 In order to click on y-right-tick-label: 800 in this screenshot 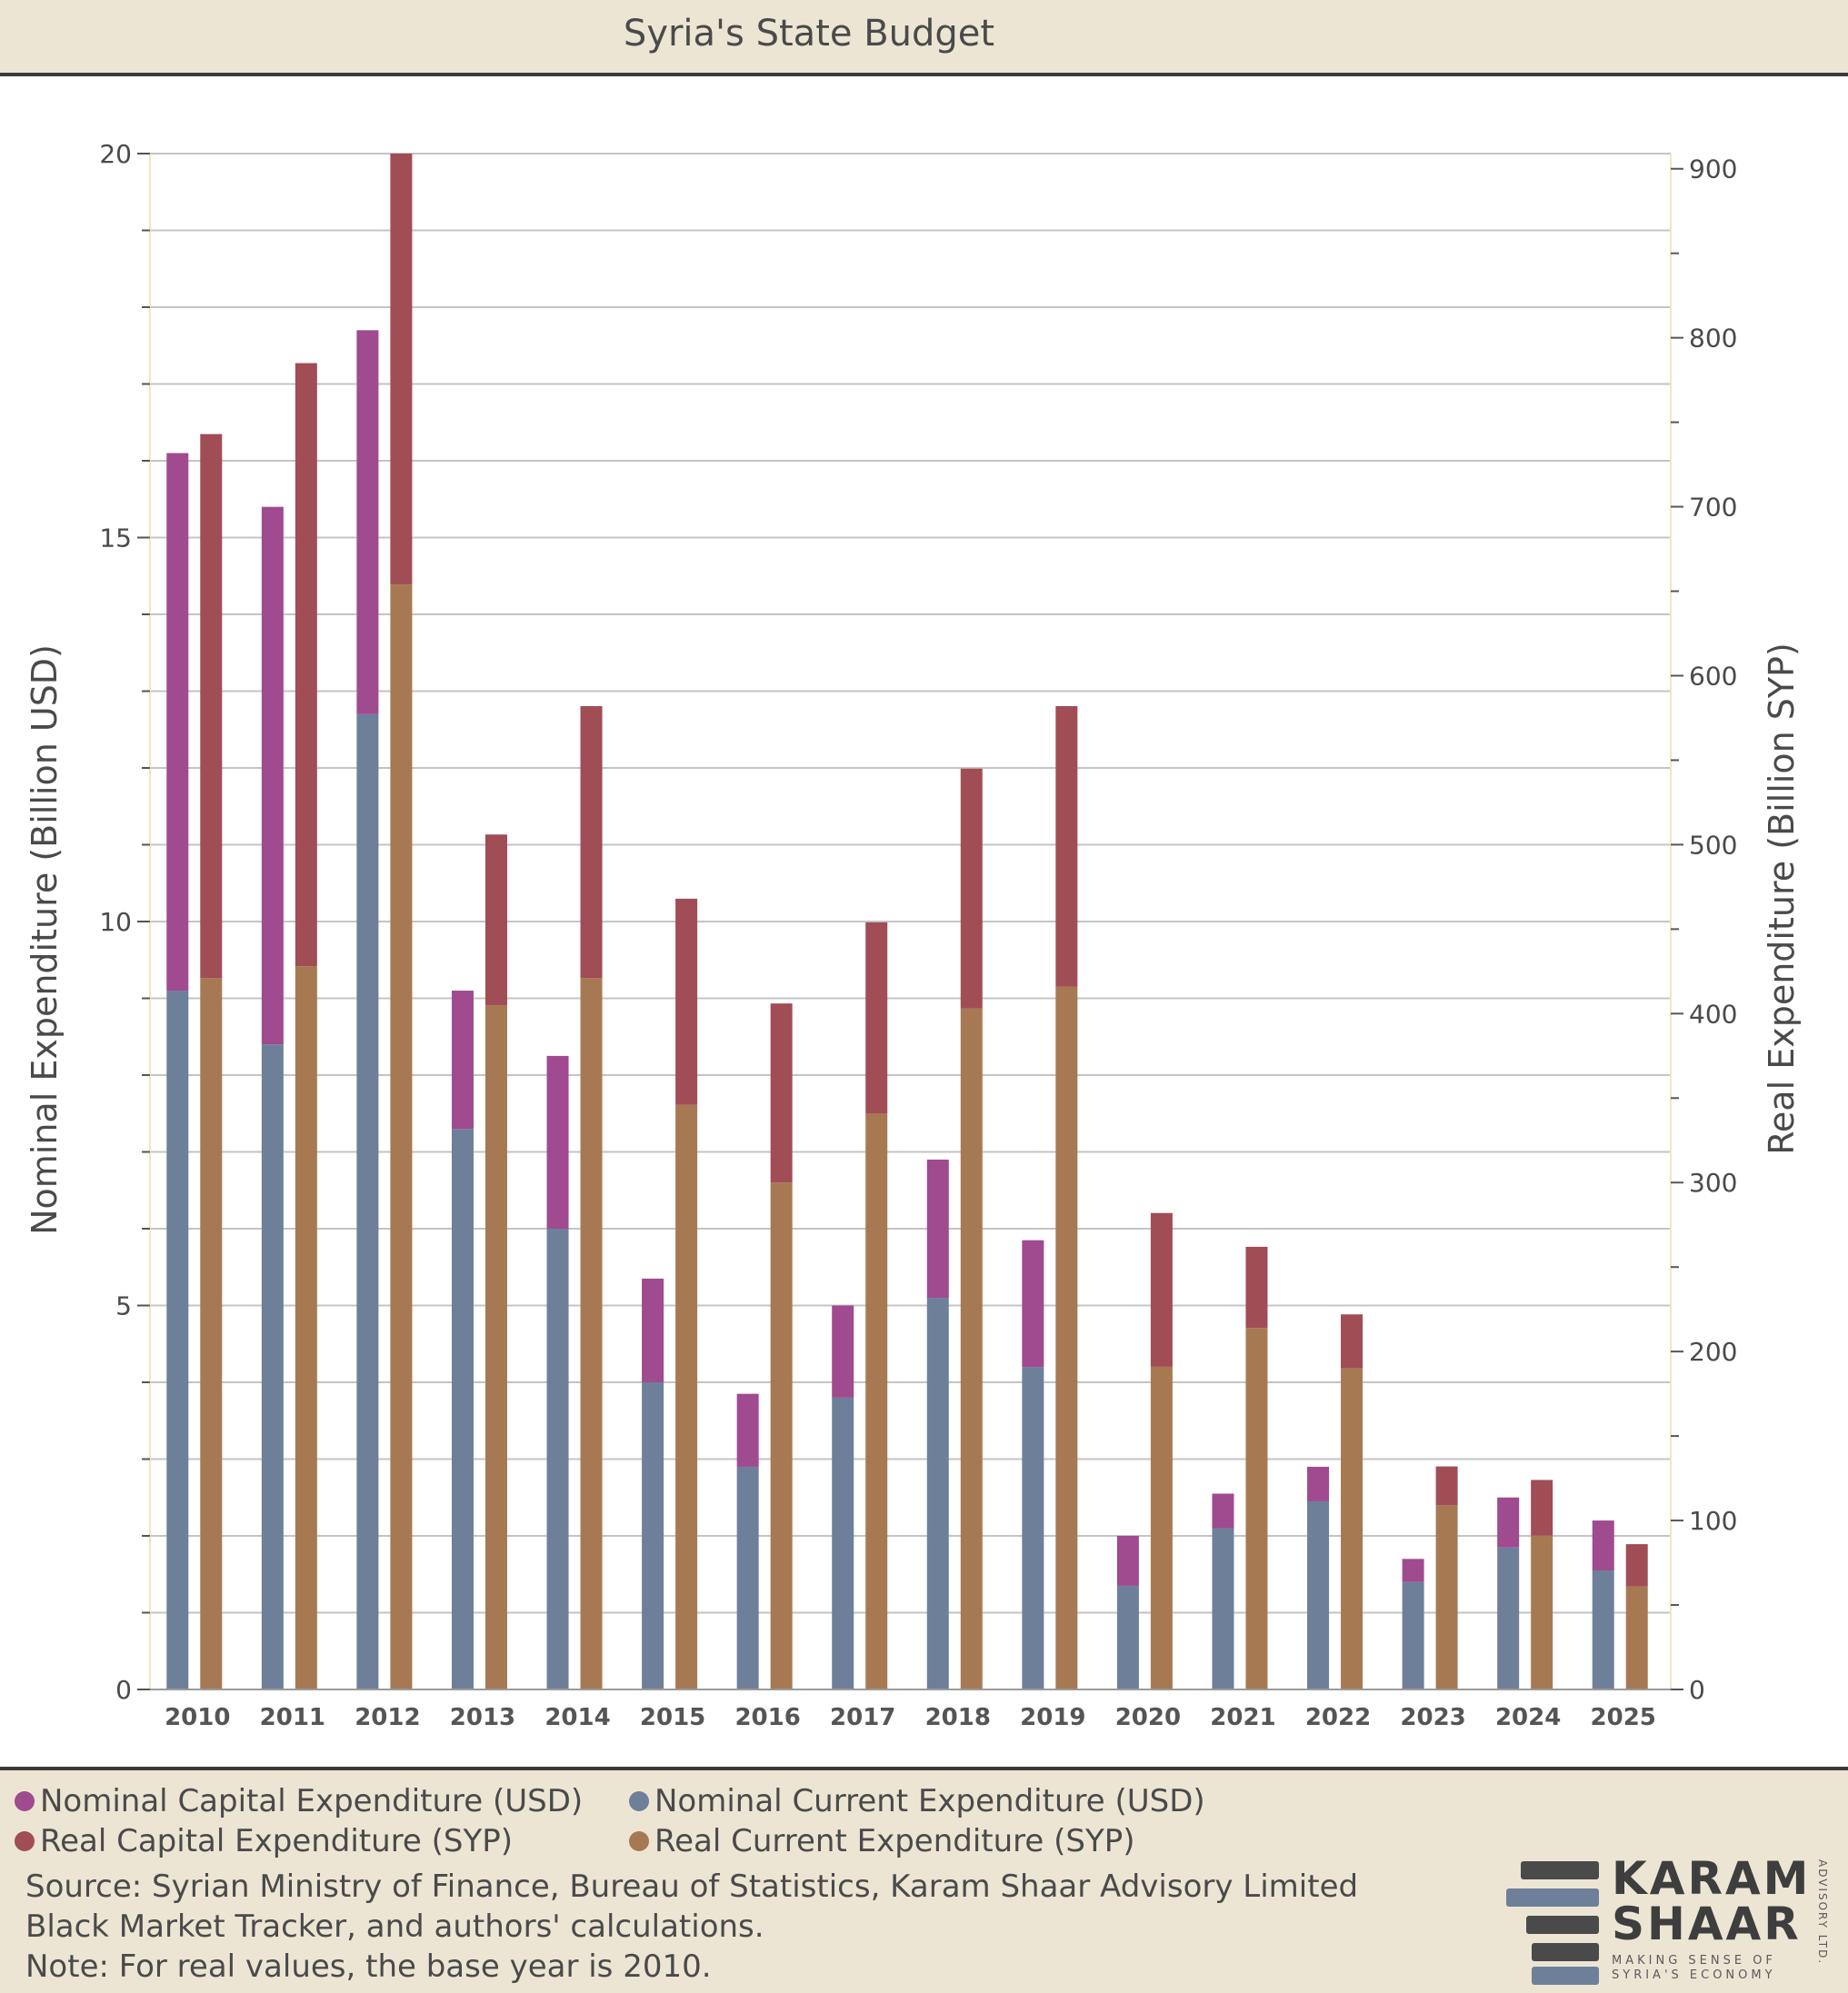, I will do `click(1713, 339)`.